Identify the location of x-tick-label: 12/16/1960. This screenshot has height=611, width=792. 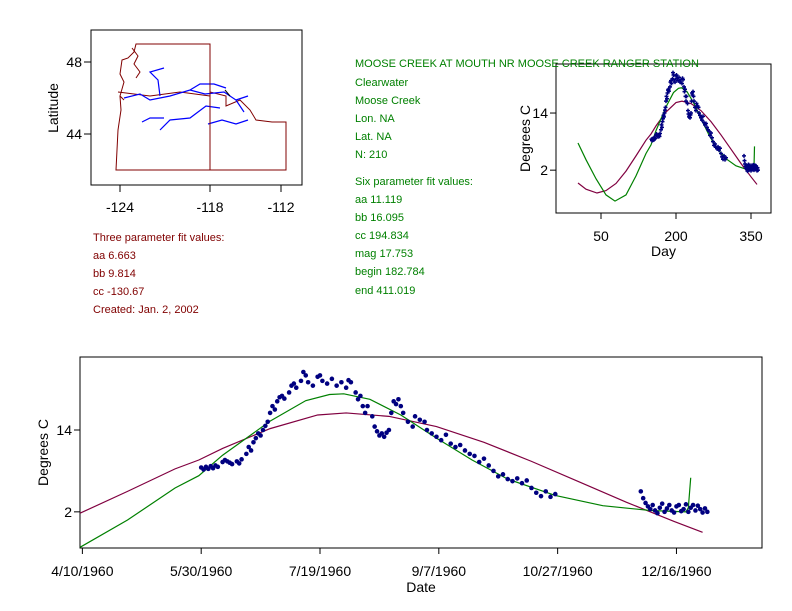
(676, 571).